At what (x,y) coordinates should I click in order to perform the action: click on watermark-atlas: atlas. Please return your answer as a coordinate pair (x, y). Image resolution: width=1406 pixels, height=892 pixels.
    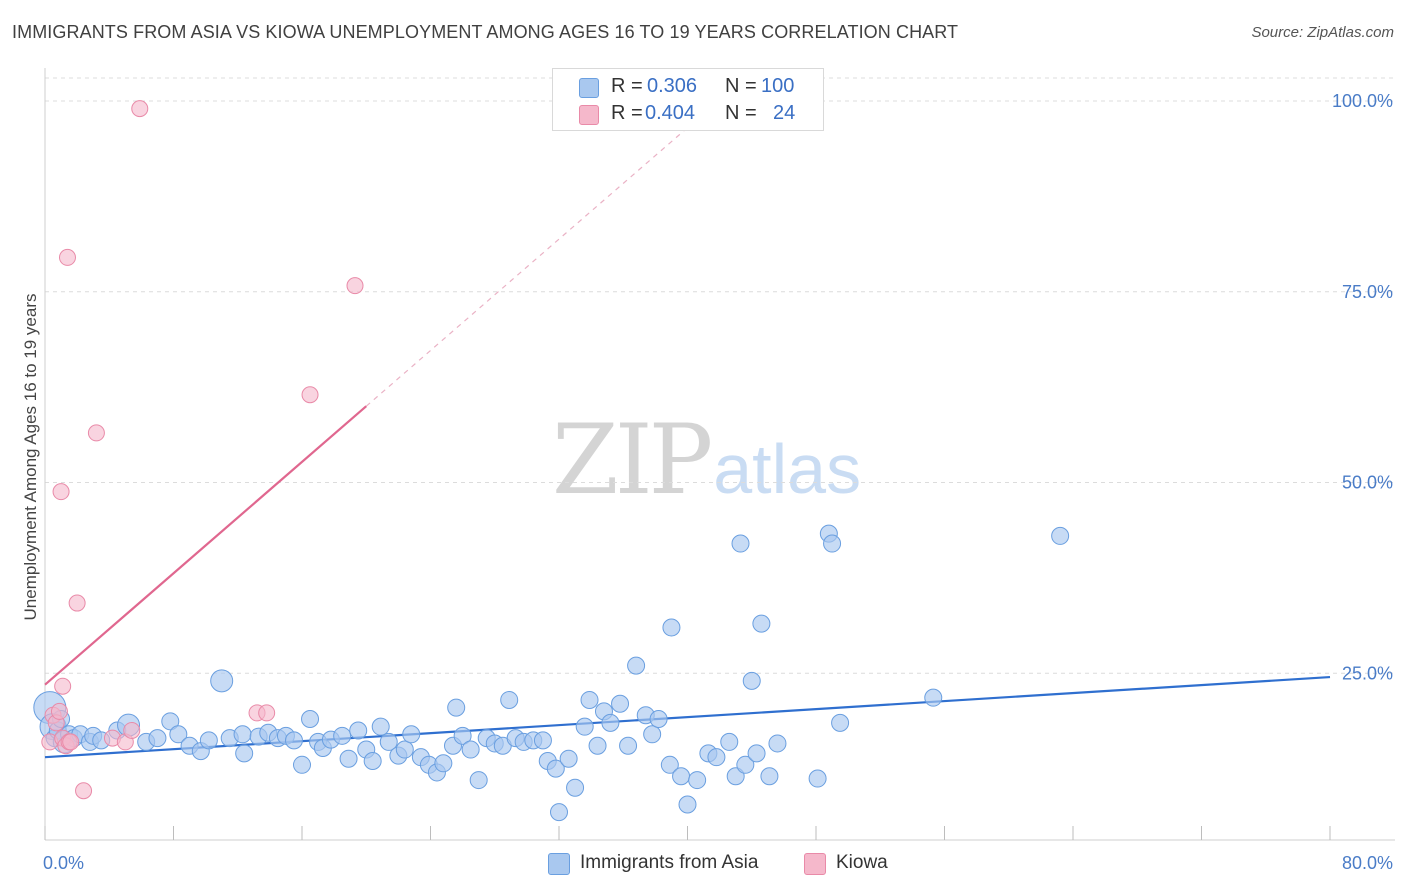
    Looking at the image, I should click on (787, 469).